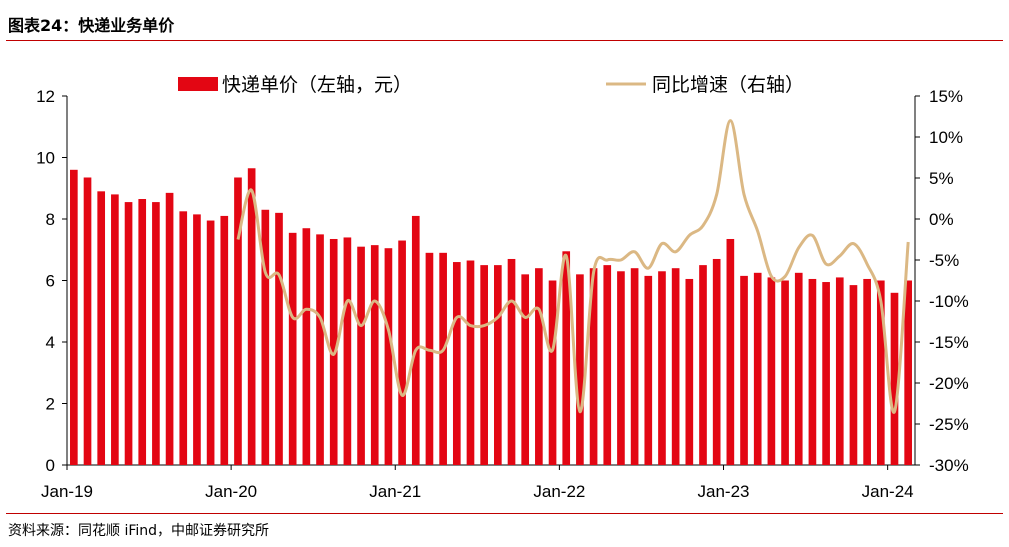 The height and width of the screenshot is (547, 1009). I want to click on x-tick-label: Jan-20, so click(231, 491).